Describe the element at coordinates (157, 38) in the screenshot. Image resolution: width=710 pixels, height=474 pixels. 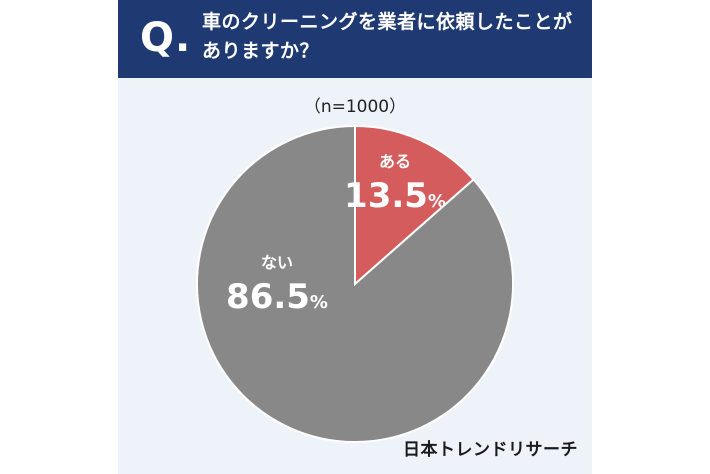
I see `q-mark: Q` at that location.